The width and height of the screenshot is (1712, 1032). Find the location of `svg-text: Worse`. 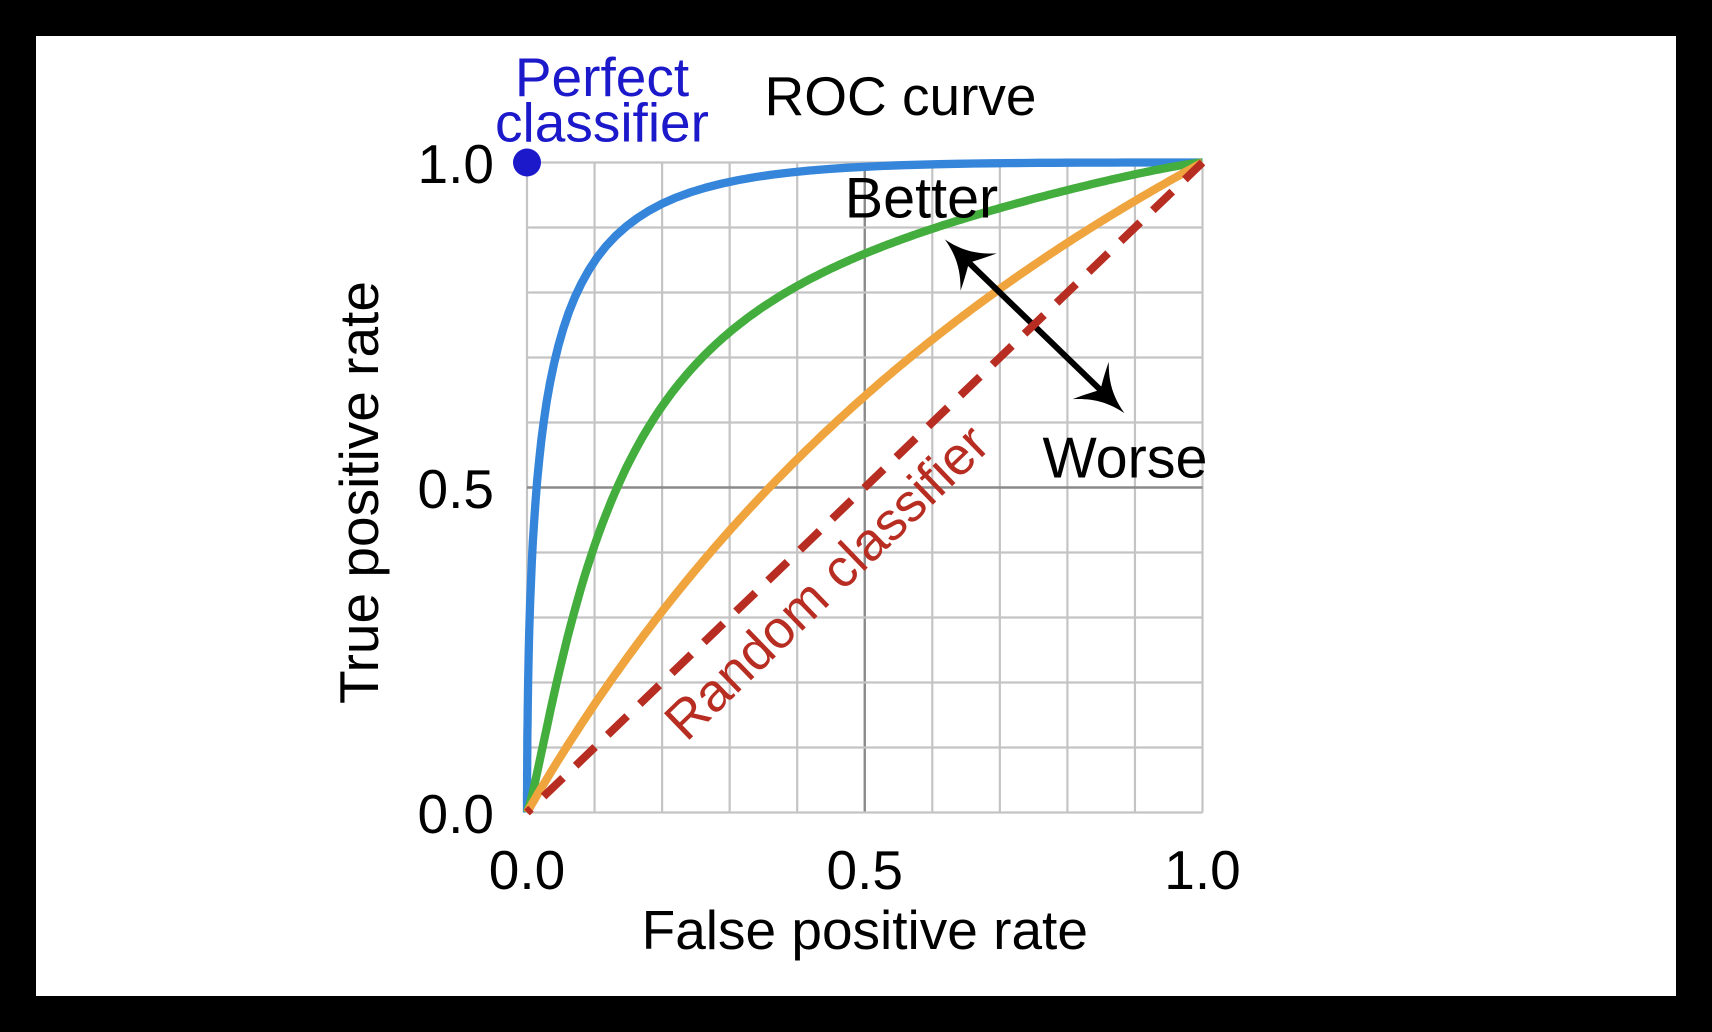

svg-text: Worse is located at coordinates (1124, 459).